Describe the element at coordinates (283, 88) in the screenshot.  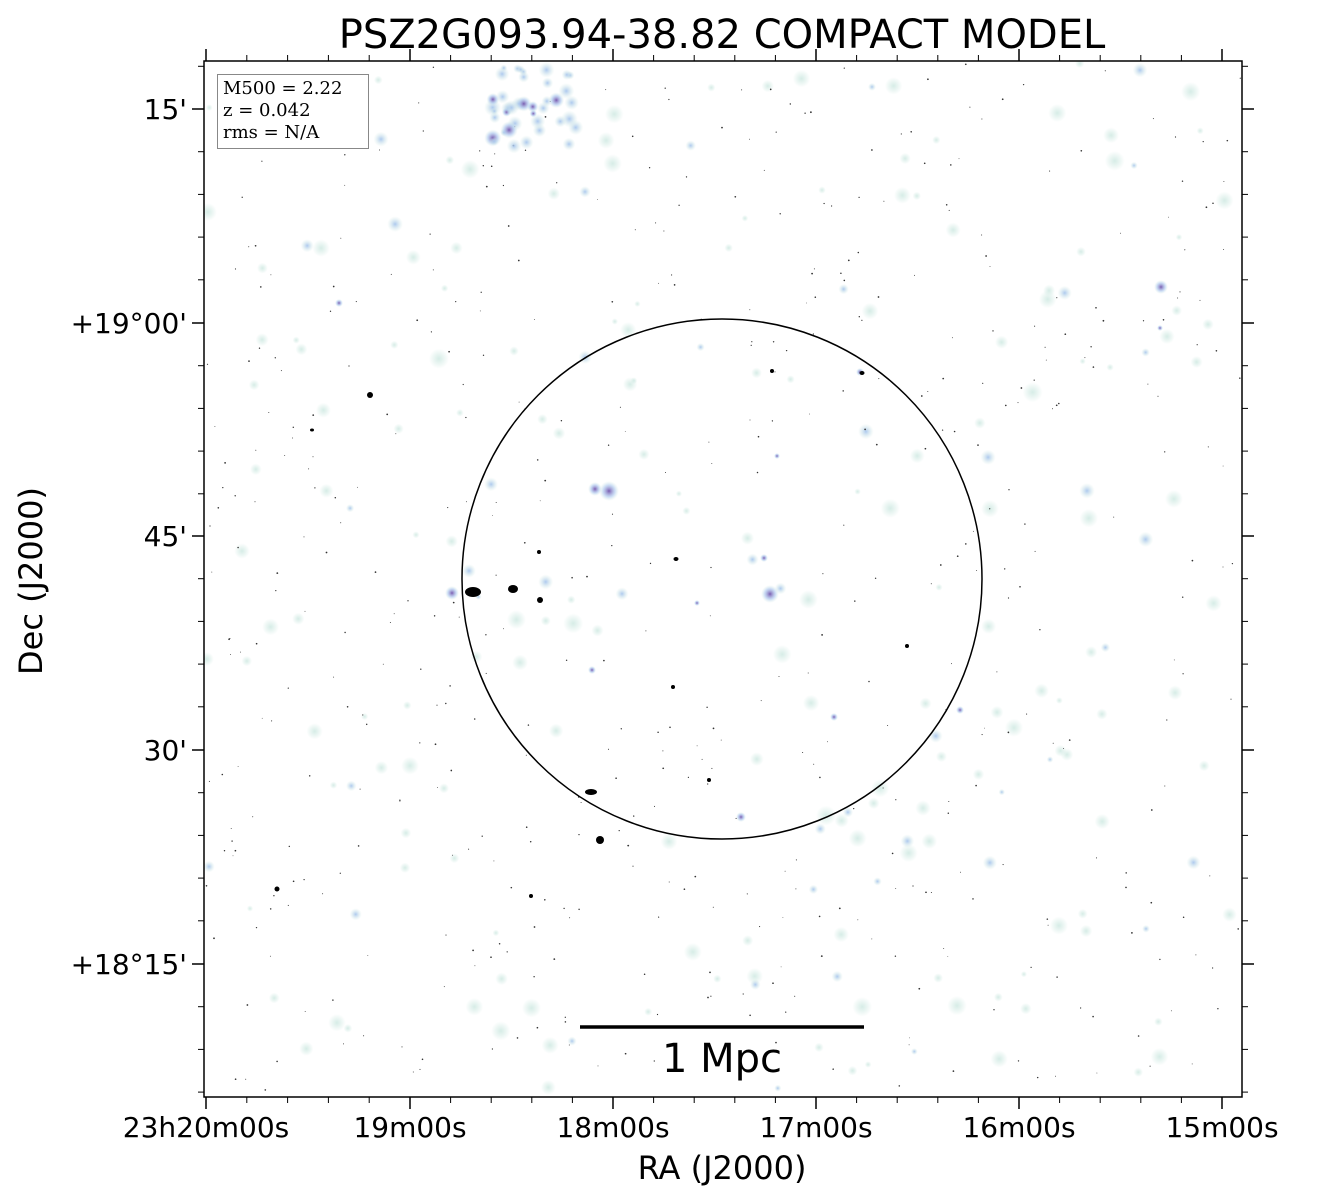
I see `m500-value: M500 = 2.22` at that location.